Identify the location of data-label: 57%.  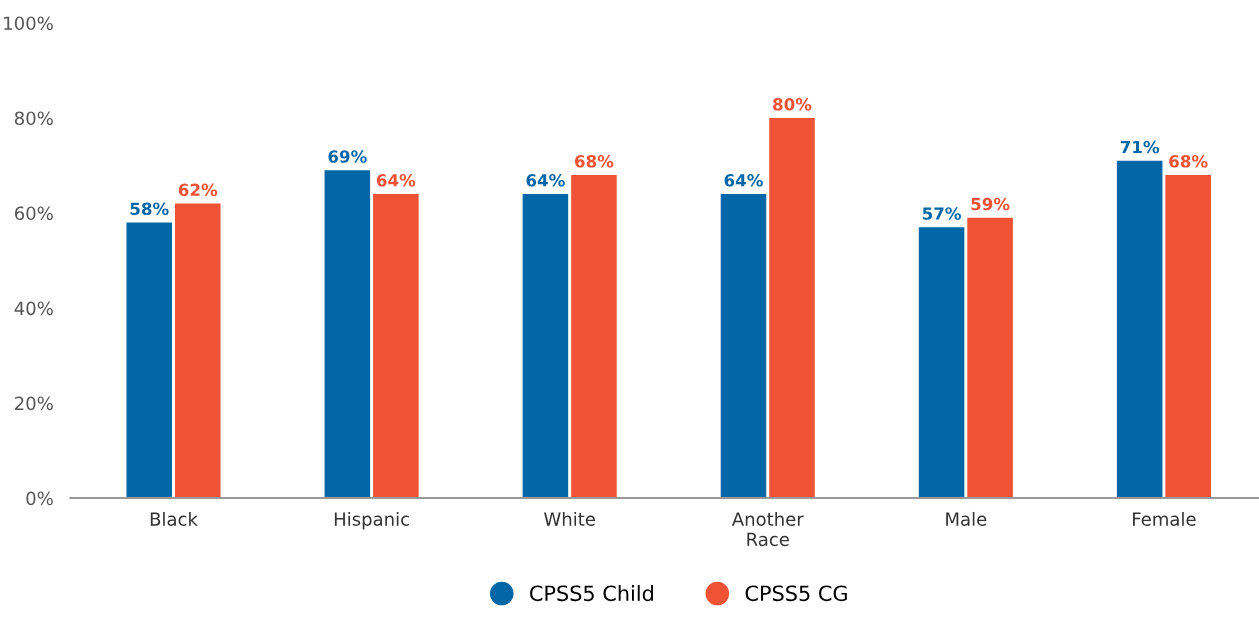
(941, 213).